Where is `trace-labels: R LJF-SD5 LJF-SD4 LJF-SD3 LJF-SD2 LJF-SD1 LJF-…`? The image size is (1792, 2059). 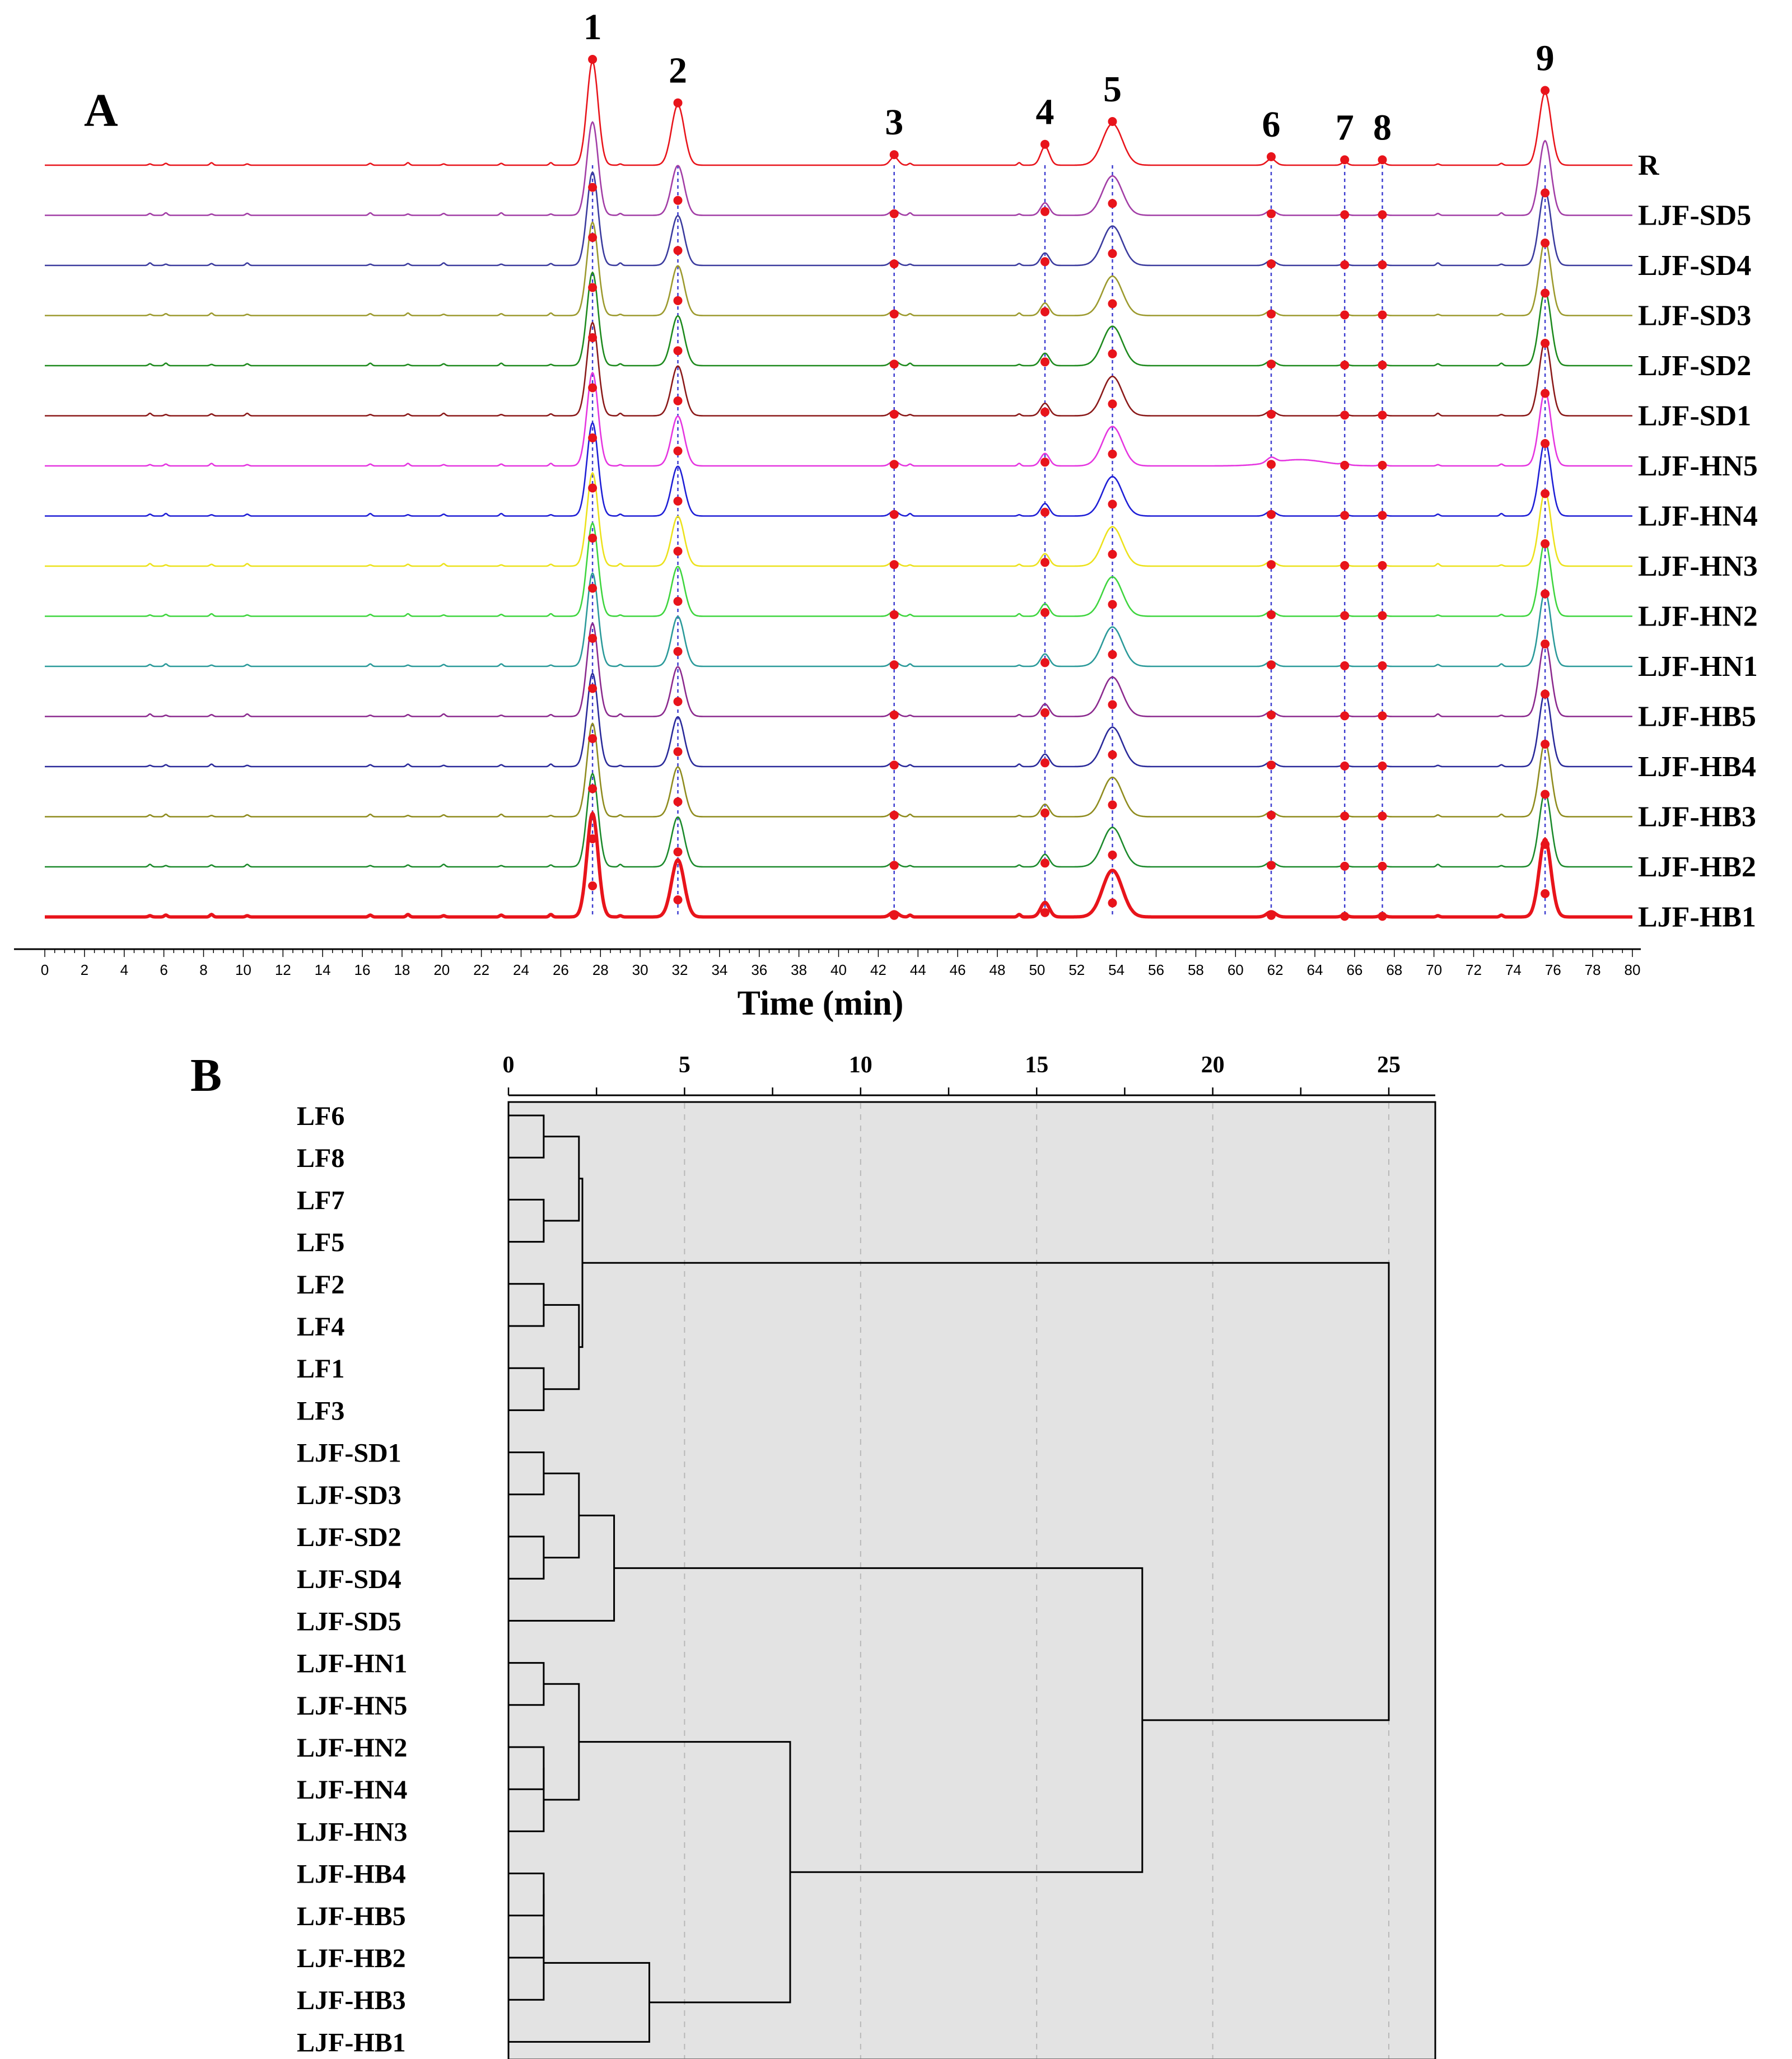
trace-labels: R LJF-SD5 LJF-SD4 LJF-SD3 LJF-SD2 LJF-SD1 LJF-… is located at coordinates (1698, 541).